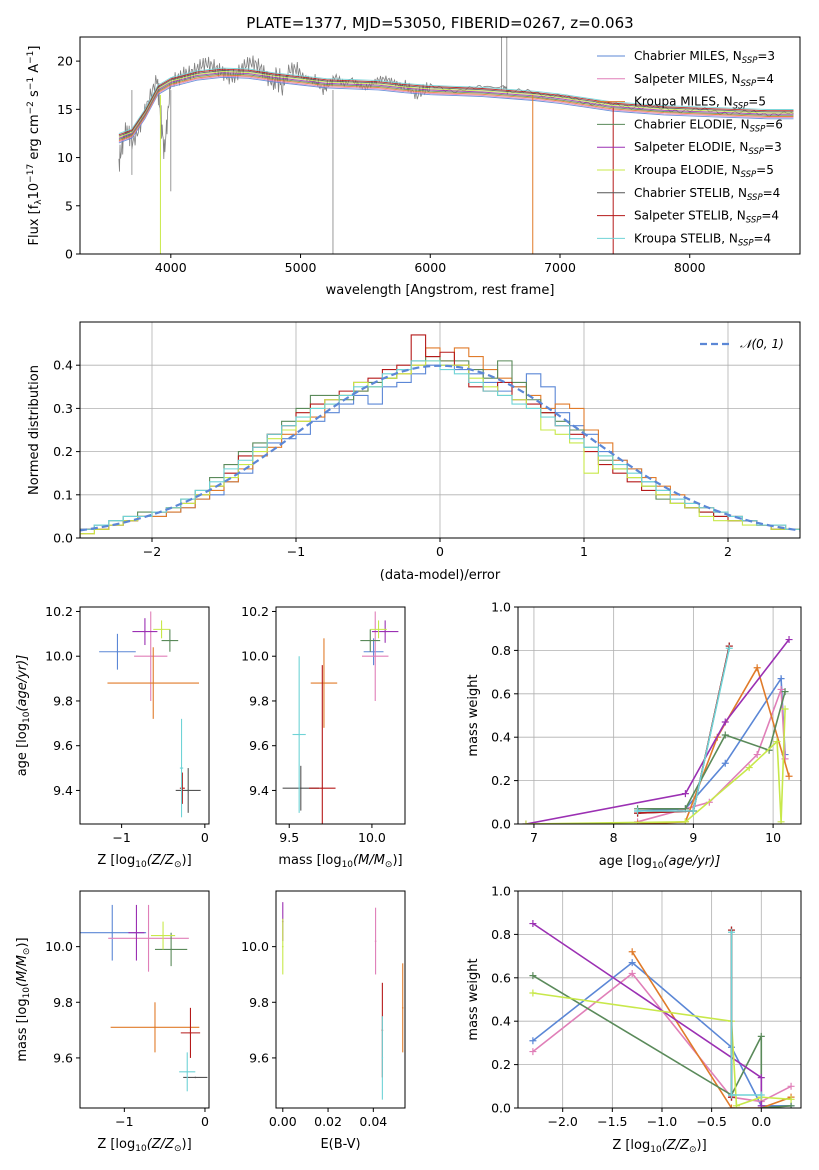 The height and width of the screenshot is (1170, 819). What do you see at coordinates (762, 344) in the screenshot?
I see `legend-entry: 𝒩(0, 1)` at bounding box center [762, 344].